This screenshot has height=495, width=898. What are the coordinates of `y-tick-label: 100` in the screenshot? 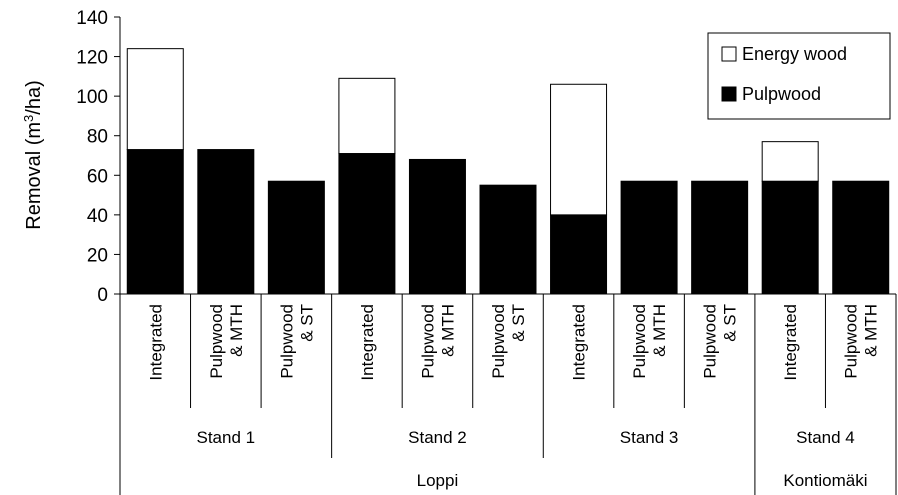 It's located at (92, 97).